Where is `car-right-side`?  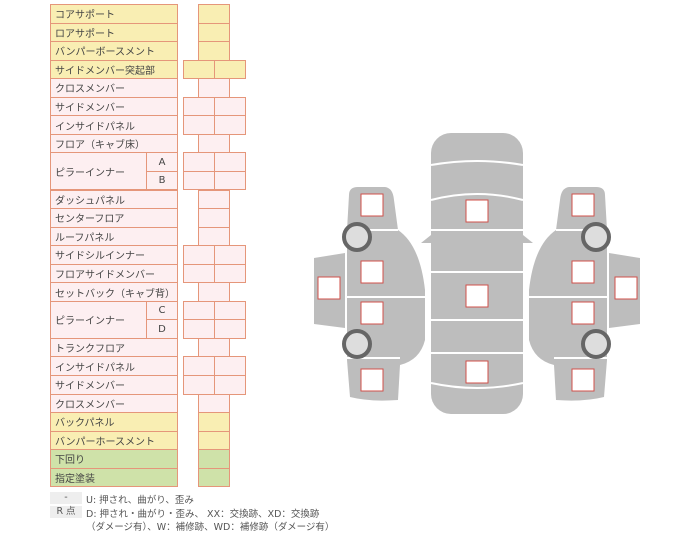 car-right-side is located at coordinates (568, 294).